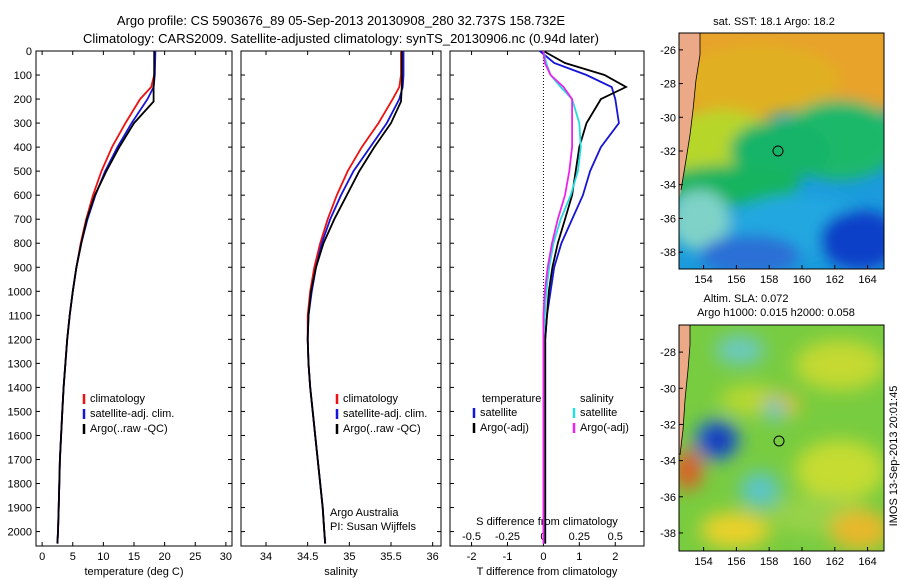  What do you see at coordinates (508, 557) in the screenshot?
I see `x-tick-label: -1` at bounding box center [508, 557].